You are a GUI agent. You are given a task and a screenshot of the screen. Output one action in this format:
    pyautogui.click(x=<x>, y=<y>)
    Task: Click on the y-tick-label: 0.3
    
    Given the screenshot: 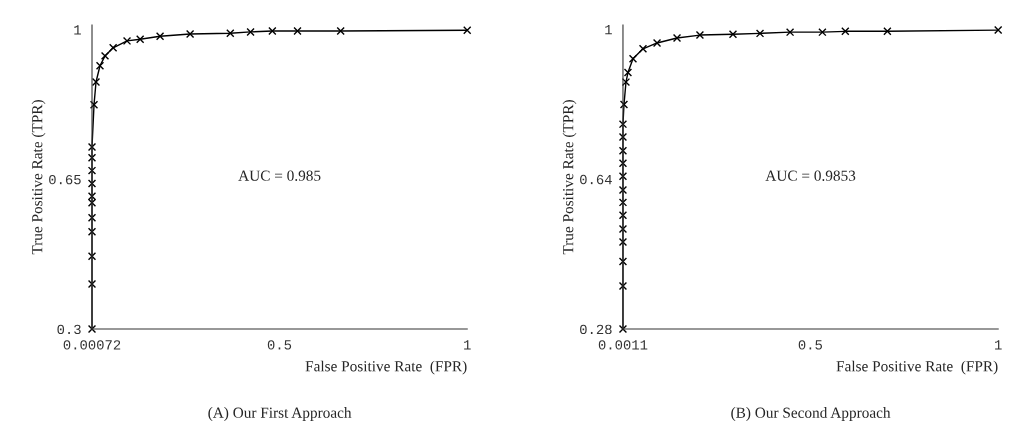 What is the action you would take?
    pyautogui.click(x=69, y=329)
    